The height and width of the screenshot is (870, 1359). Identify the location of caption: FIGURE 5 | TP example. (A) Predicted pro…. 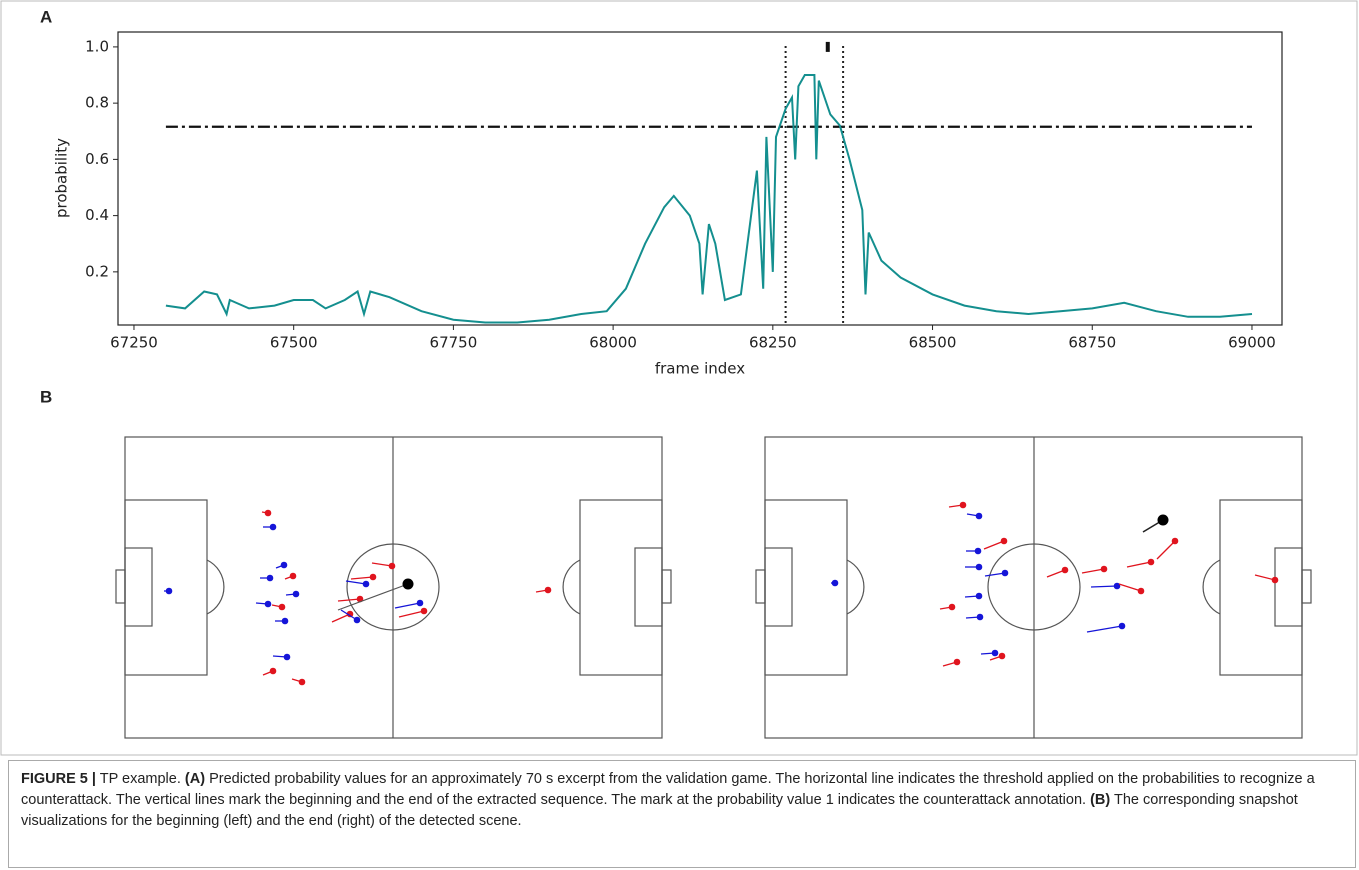
(682, 814).